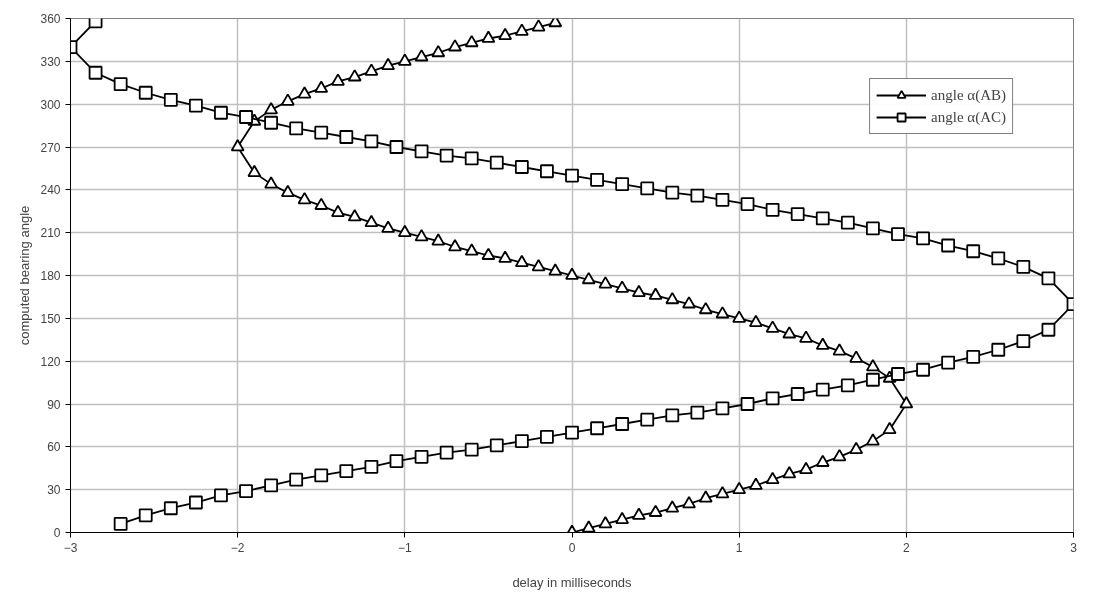  I want to click on x-tick-label: 3, so click(1074, 547).